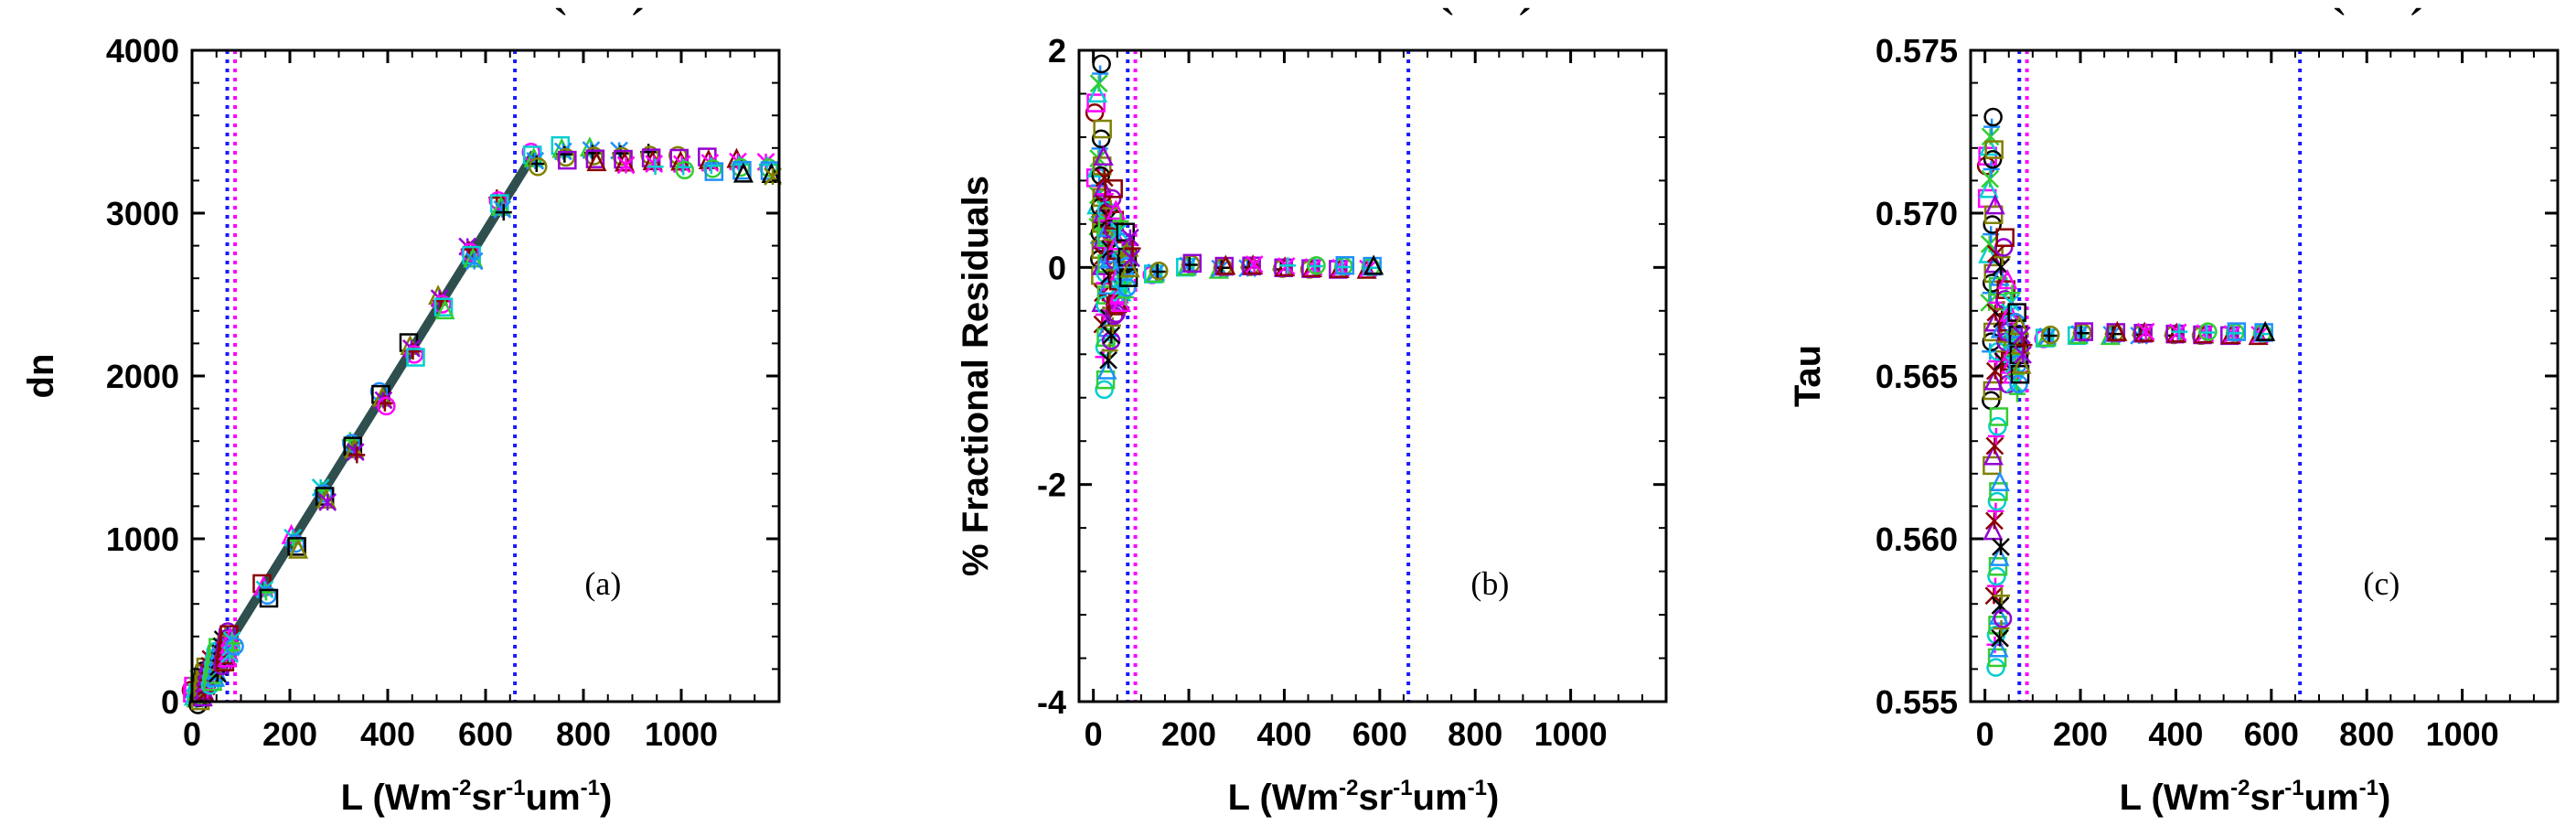  What do you see at coordinates (976, 376) in the screenshot?
I see `panel-b-y-axis-label: % Fractional Residuals` at bounding box center [976, 376].